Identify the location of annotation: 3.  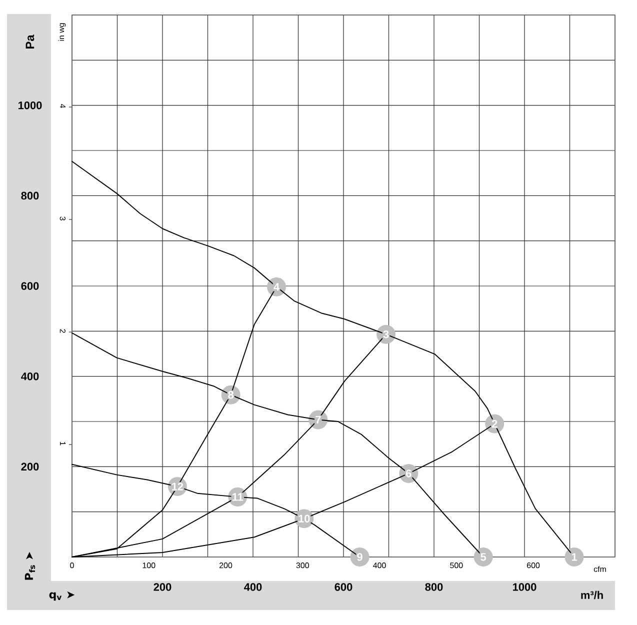
(386, 334).